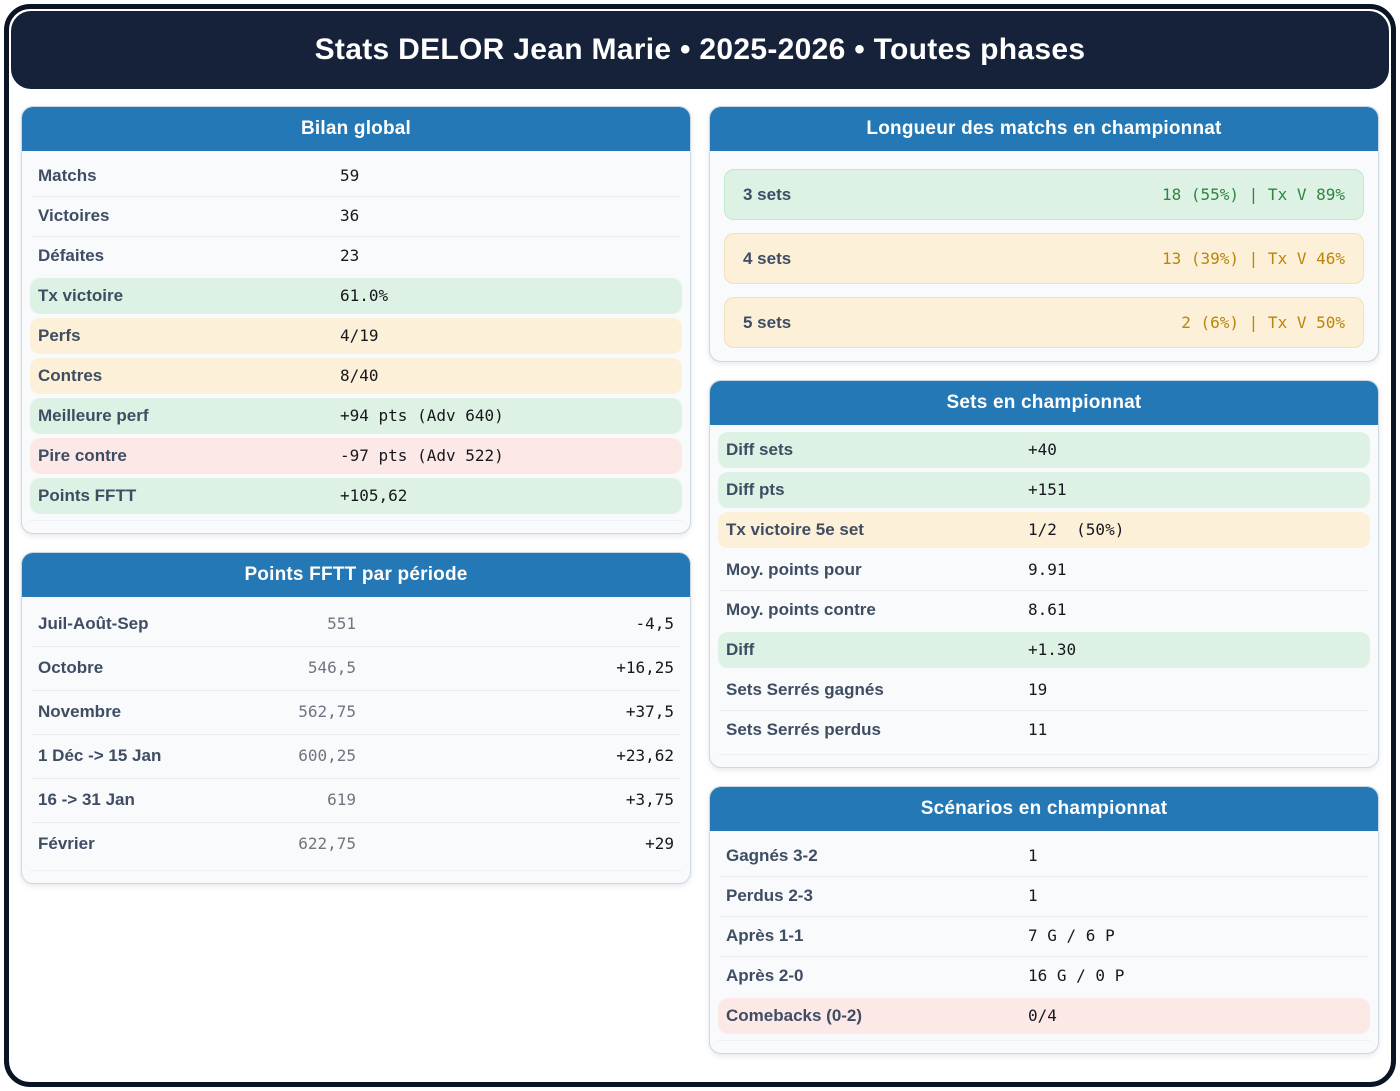  I want to click on row-label: Tx victoire, so click(81, 295).